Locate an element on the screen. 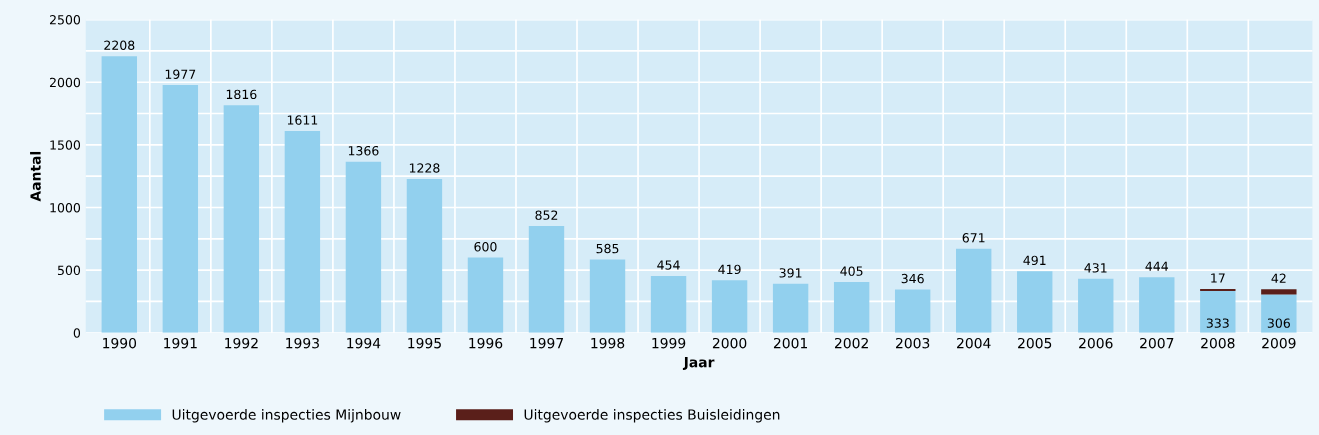  data-label: 671 is located at coordinates (973, 238).